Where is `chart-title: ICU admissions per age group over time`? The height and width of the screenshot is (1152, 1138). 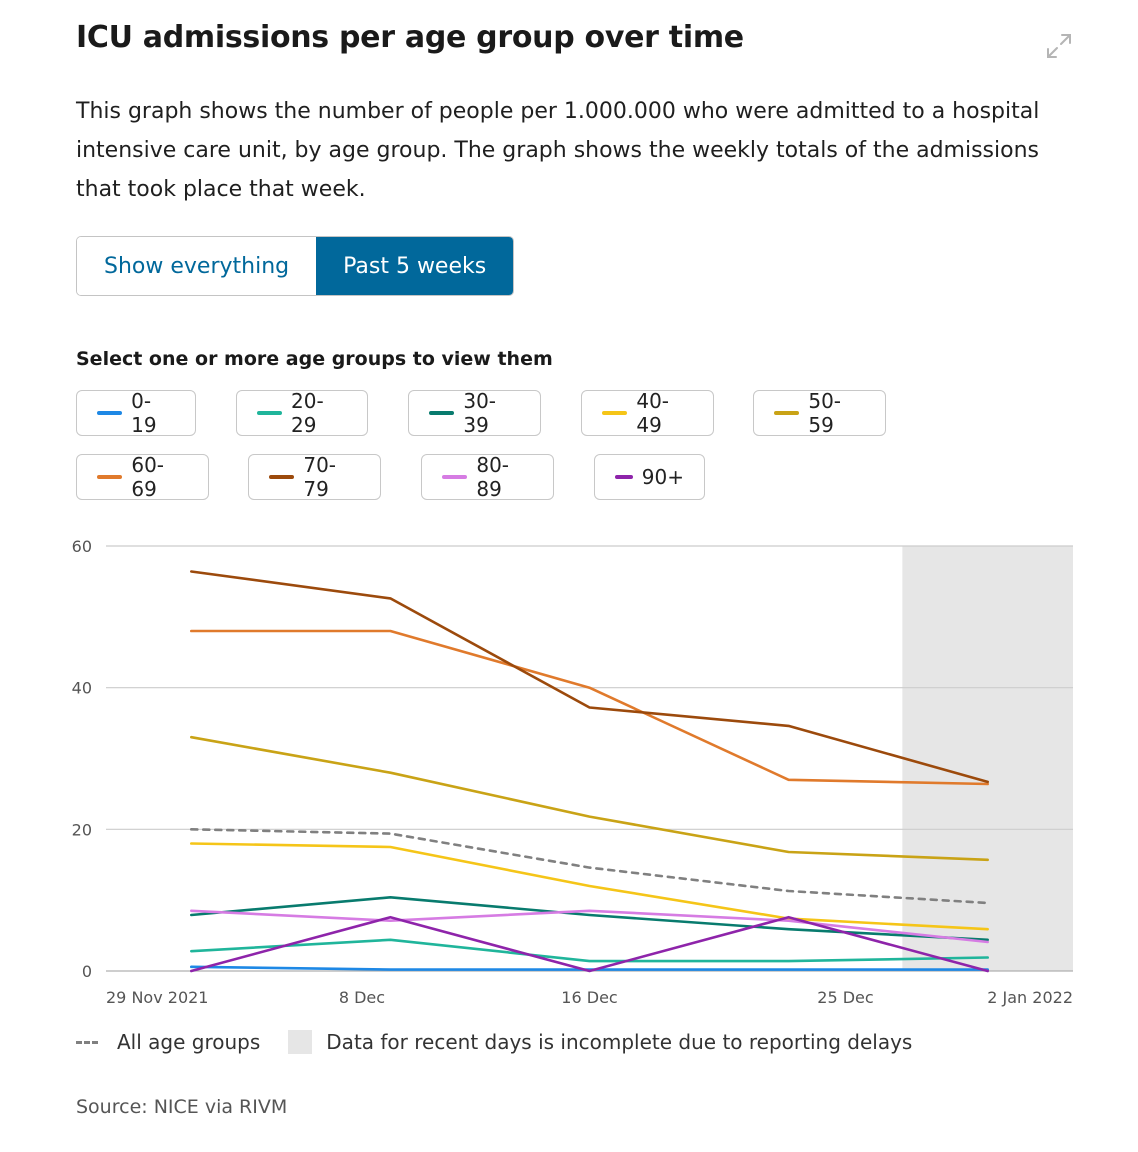
chart-title: ICU admissions per age group over time is located at coordinates (410, 37).